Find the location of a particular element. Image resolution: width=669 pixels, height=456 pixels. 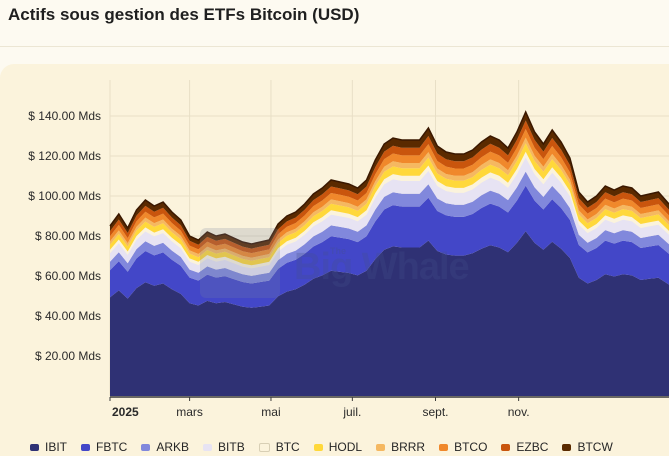

y-tick-label: $ 20.00 Mds is located at coordinates (68, 356).